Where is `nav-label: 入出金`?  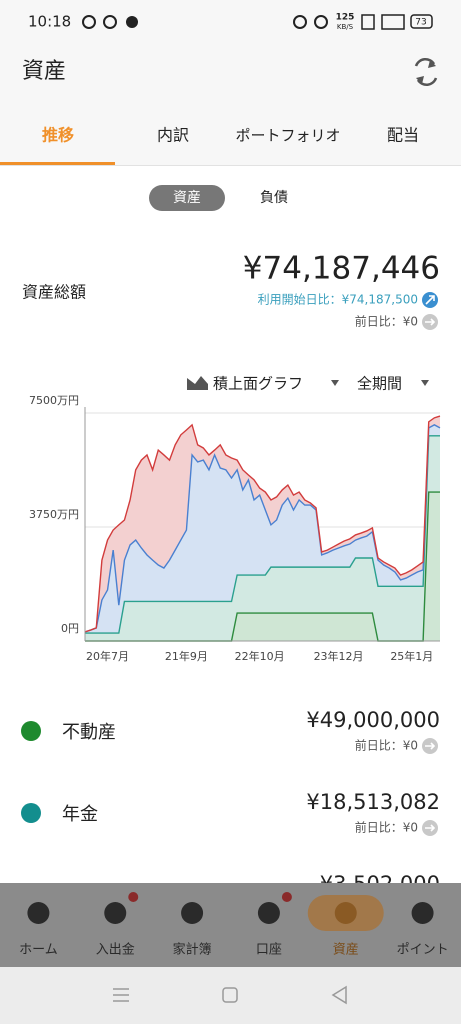
nav-label: 入出金 is located at coordinates (115, 950).